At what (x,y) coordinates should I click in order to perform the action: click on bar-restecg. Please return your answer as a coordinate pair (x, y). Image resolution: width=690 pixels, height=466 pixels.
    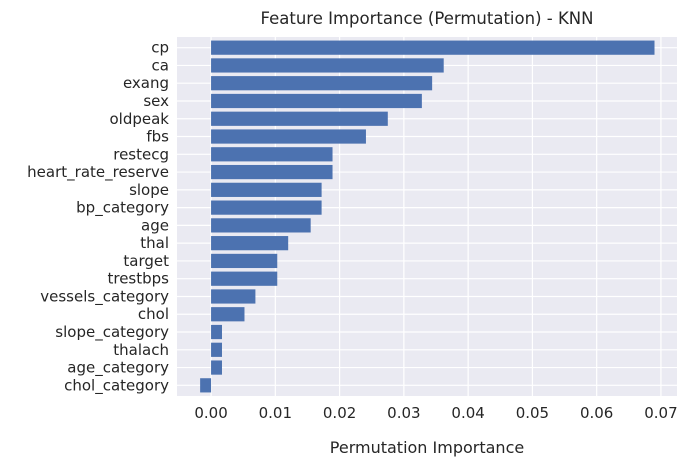
    Looking at the image, I should click on (272, 154).